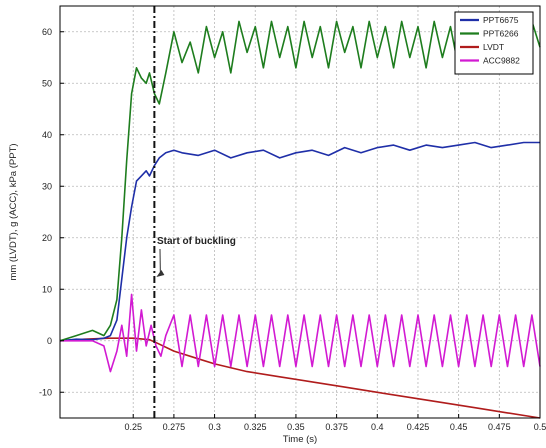  What do you see at coordinates (501, 61) in the screenshot?
I see `legend-label: ACC9882` at bounding box center [501, 61].